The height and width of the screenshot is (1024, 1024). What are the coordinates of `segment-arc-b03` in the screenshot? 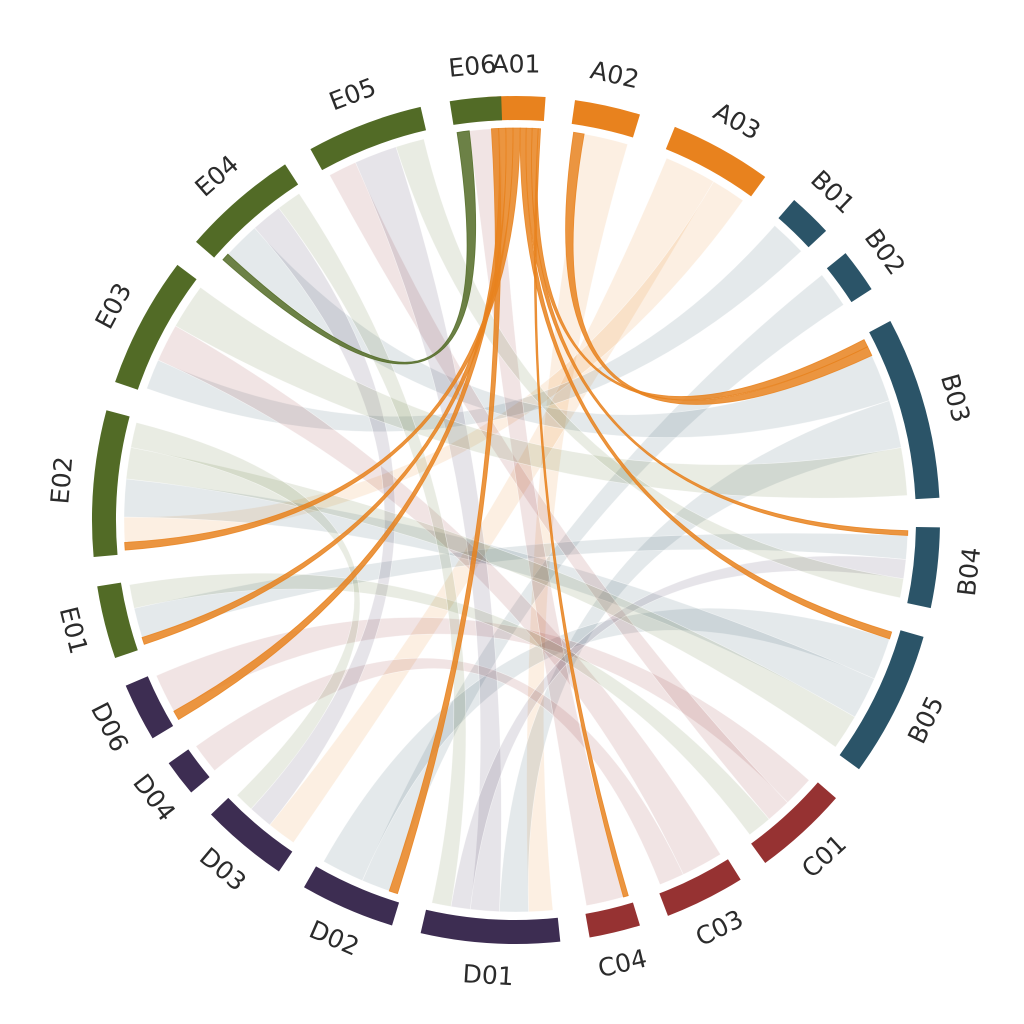 It's located at (904, 410).